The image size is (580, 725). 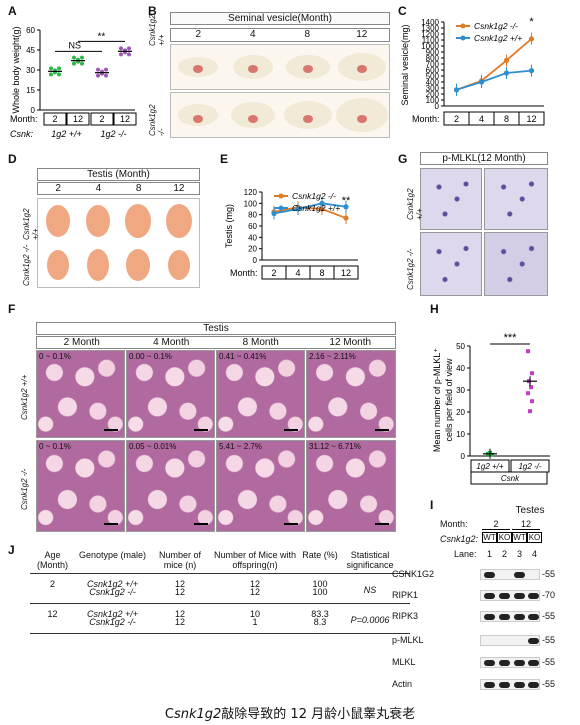 I want to click on blot-strip-ripk1, so click(x=510, y=595).